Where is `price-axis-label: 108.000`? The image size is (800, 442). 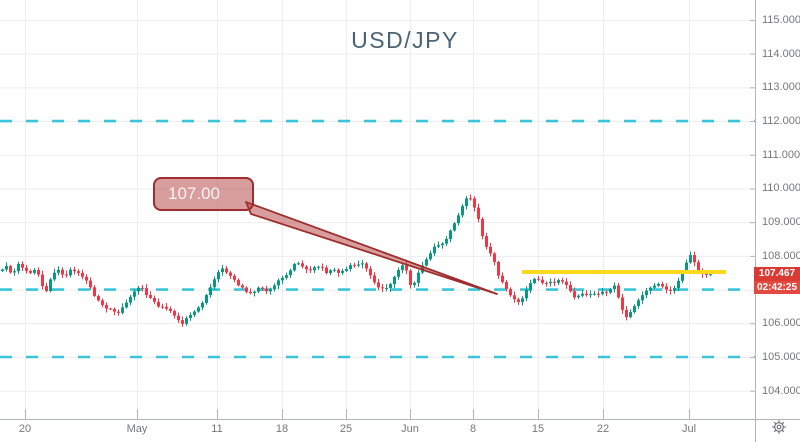 price-axis-label: 108.000 is located at coordinates (781, 255).